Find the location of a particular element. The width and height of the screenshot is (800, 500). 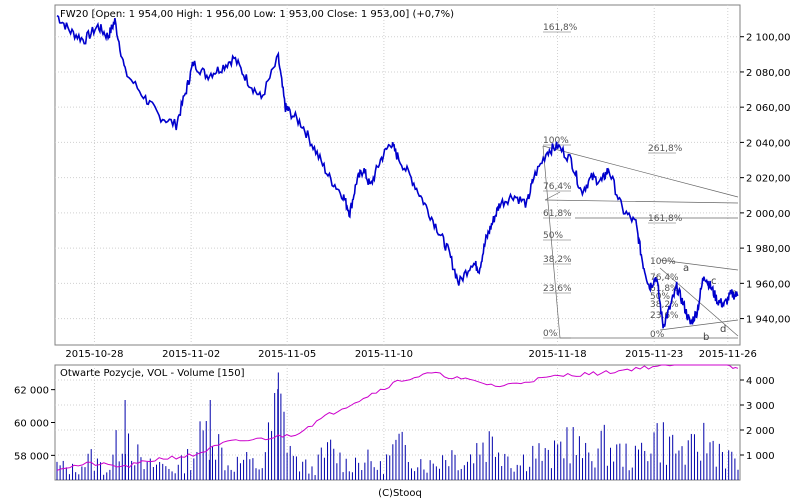

price-y-tick-label: 2 040,00 is located at coordinates (768, 143).